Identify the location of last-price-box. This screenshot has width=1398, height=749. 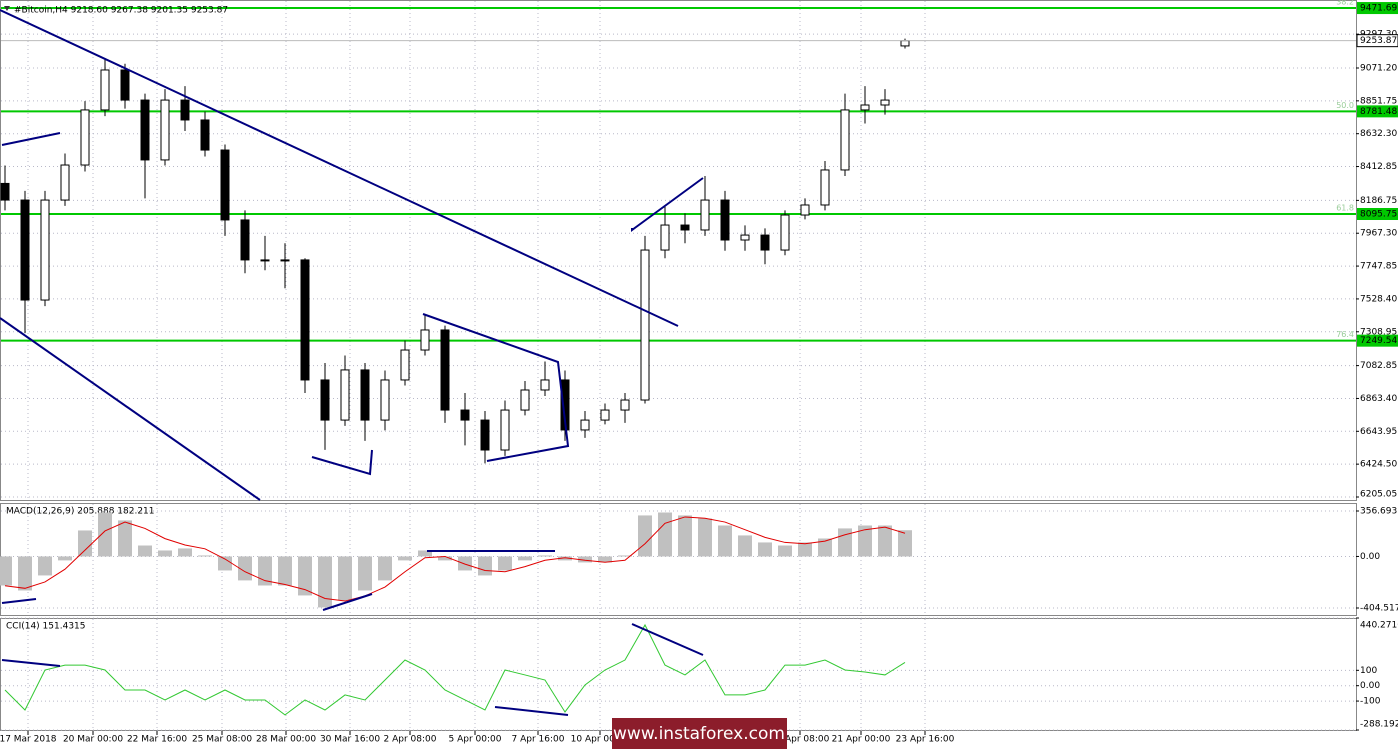
(1377, 41).